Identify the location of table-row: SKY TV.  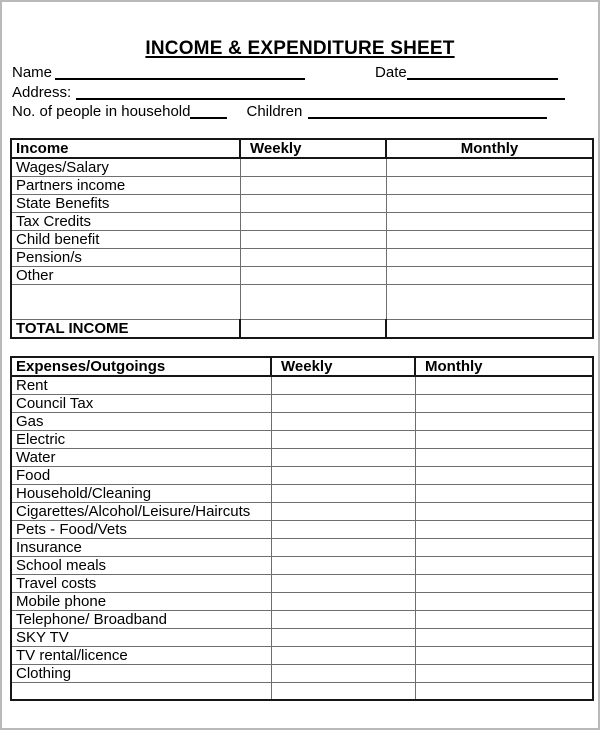
(302, 637).